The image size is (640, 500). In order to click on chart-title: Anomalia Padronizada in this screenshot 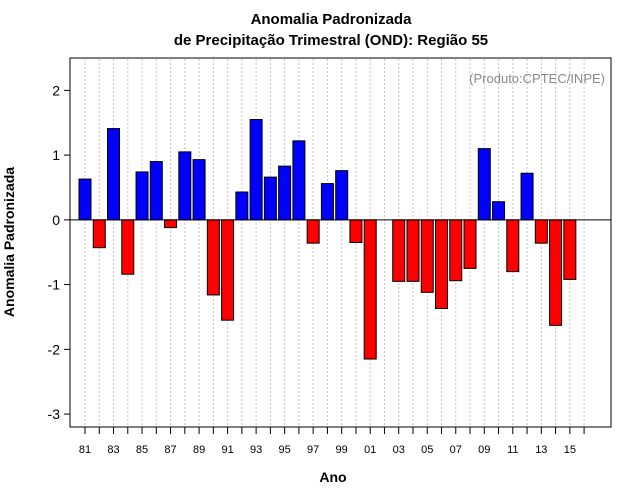, I will do `click(332, 19)`.